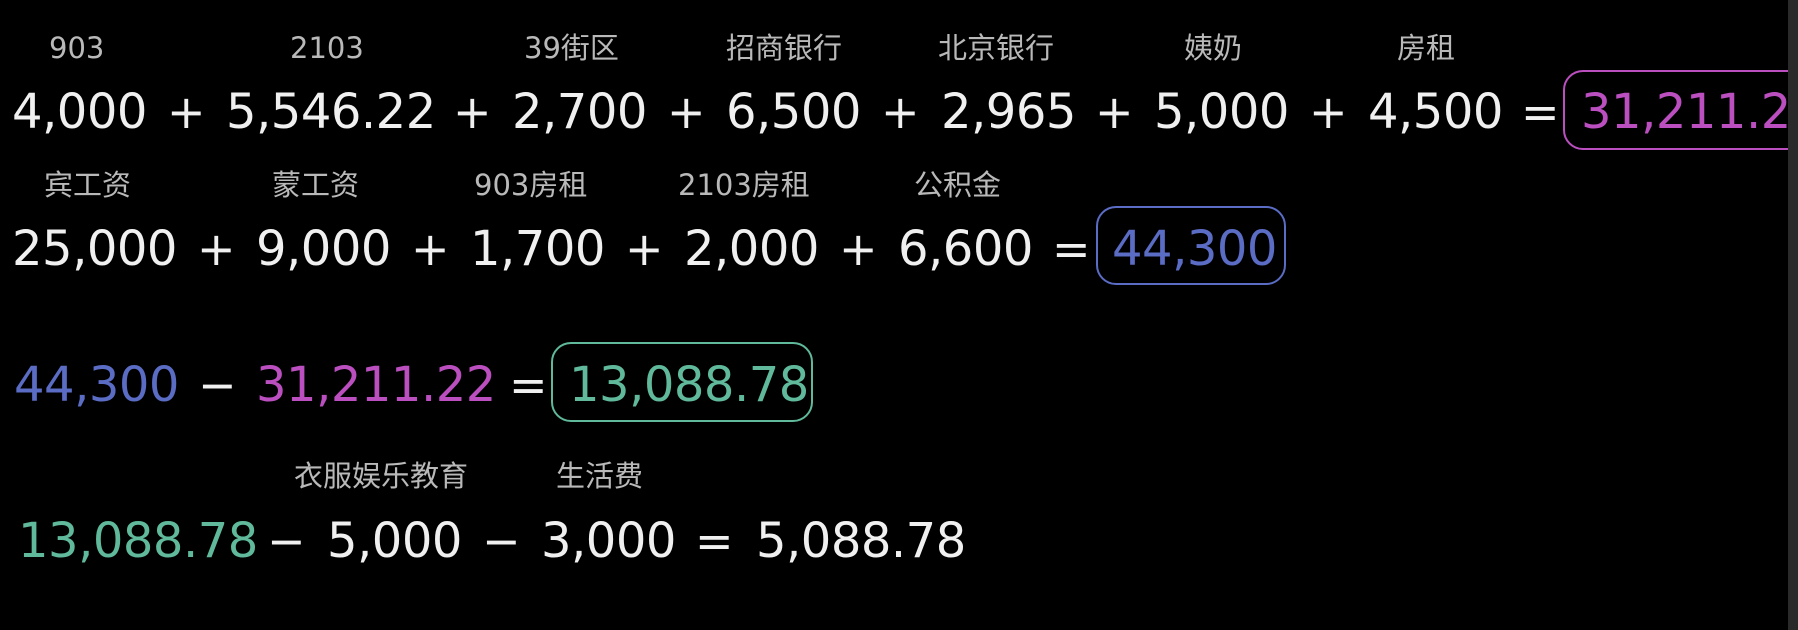  What do you see at coordinates (94, 249) in the screenshot?
I see `income-value: 25,000` at bounding box center [94, 249].